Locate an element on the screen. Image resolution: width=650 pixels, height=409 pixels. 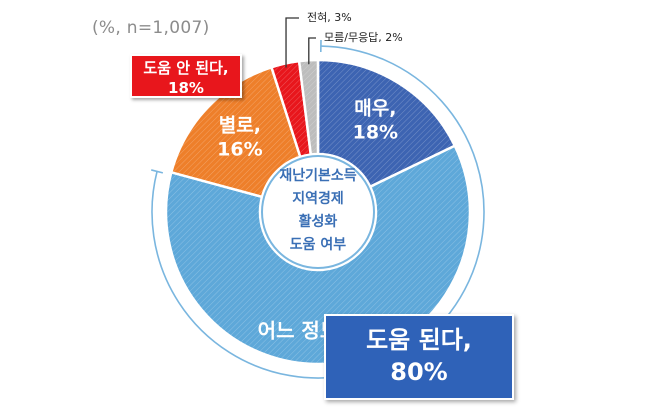
slice-2-texture is located at coordinates (236, 132).